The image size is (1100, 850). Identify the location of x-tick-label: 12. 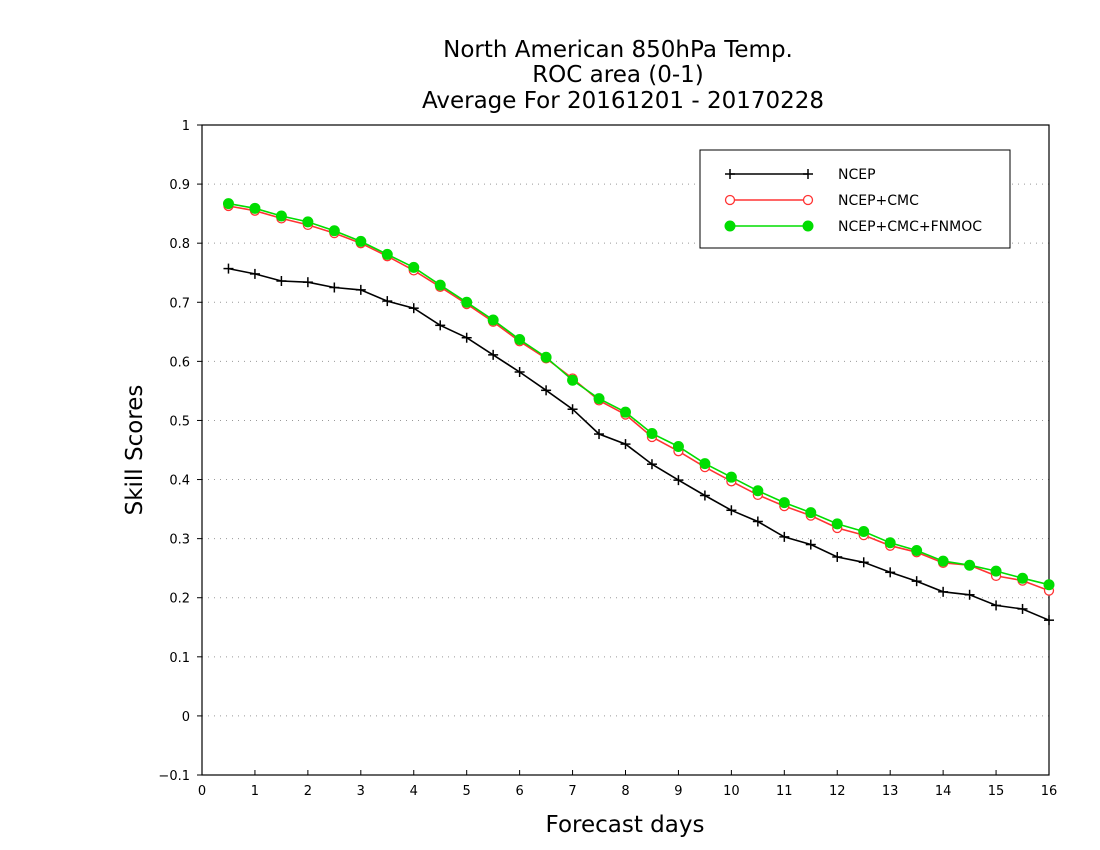
(837, 791).